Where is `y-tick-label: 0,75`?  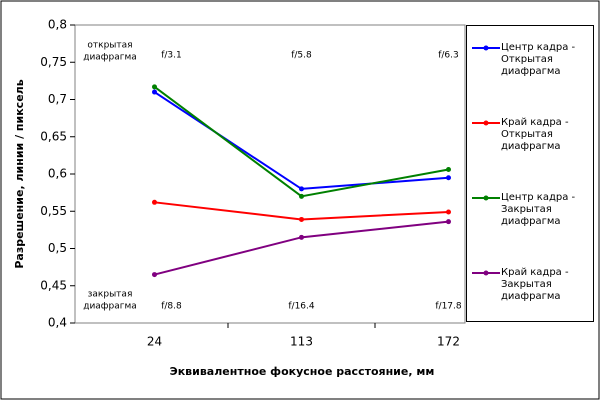
y-tick-label: 0,75 is located at coordinates (53, 62).